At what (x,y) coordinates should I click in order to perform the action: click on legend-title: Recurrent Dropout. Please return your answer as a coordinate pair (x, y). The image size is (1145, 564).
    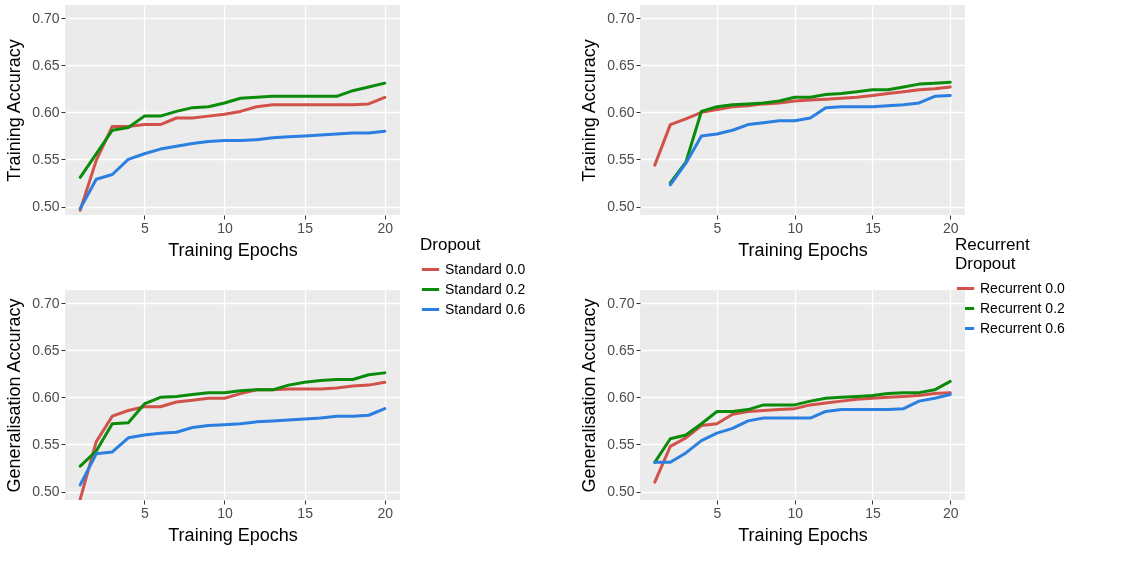
    Looking at the image, I should click on (992, 254).